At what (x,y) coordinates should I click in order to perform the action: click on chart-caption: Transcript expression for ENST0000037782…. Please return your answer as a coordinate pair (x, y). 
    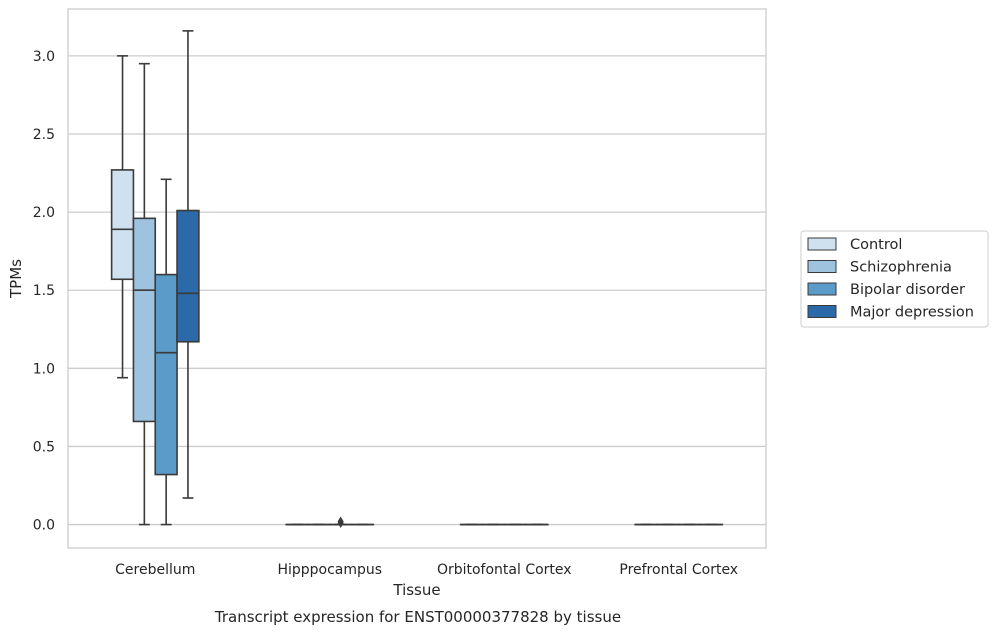
    Looking at the image, I should click on (417, 617).